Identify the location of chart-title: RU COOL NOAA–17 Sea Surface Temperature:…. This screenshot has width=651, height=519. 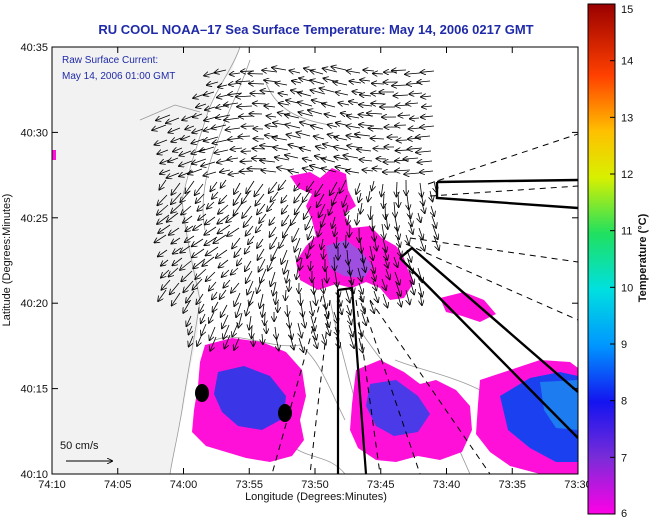
(315, 29).